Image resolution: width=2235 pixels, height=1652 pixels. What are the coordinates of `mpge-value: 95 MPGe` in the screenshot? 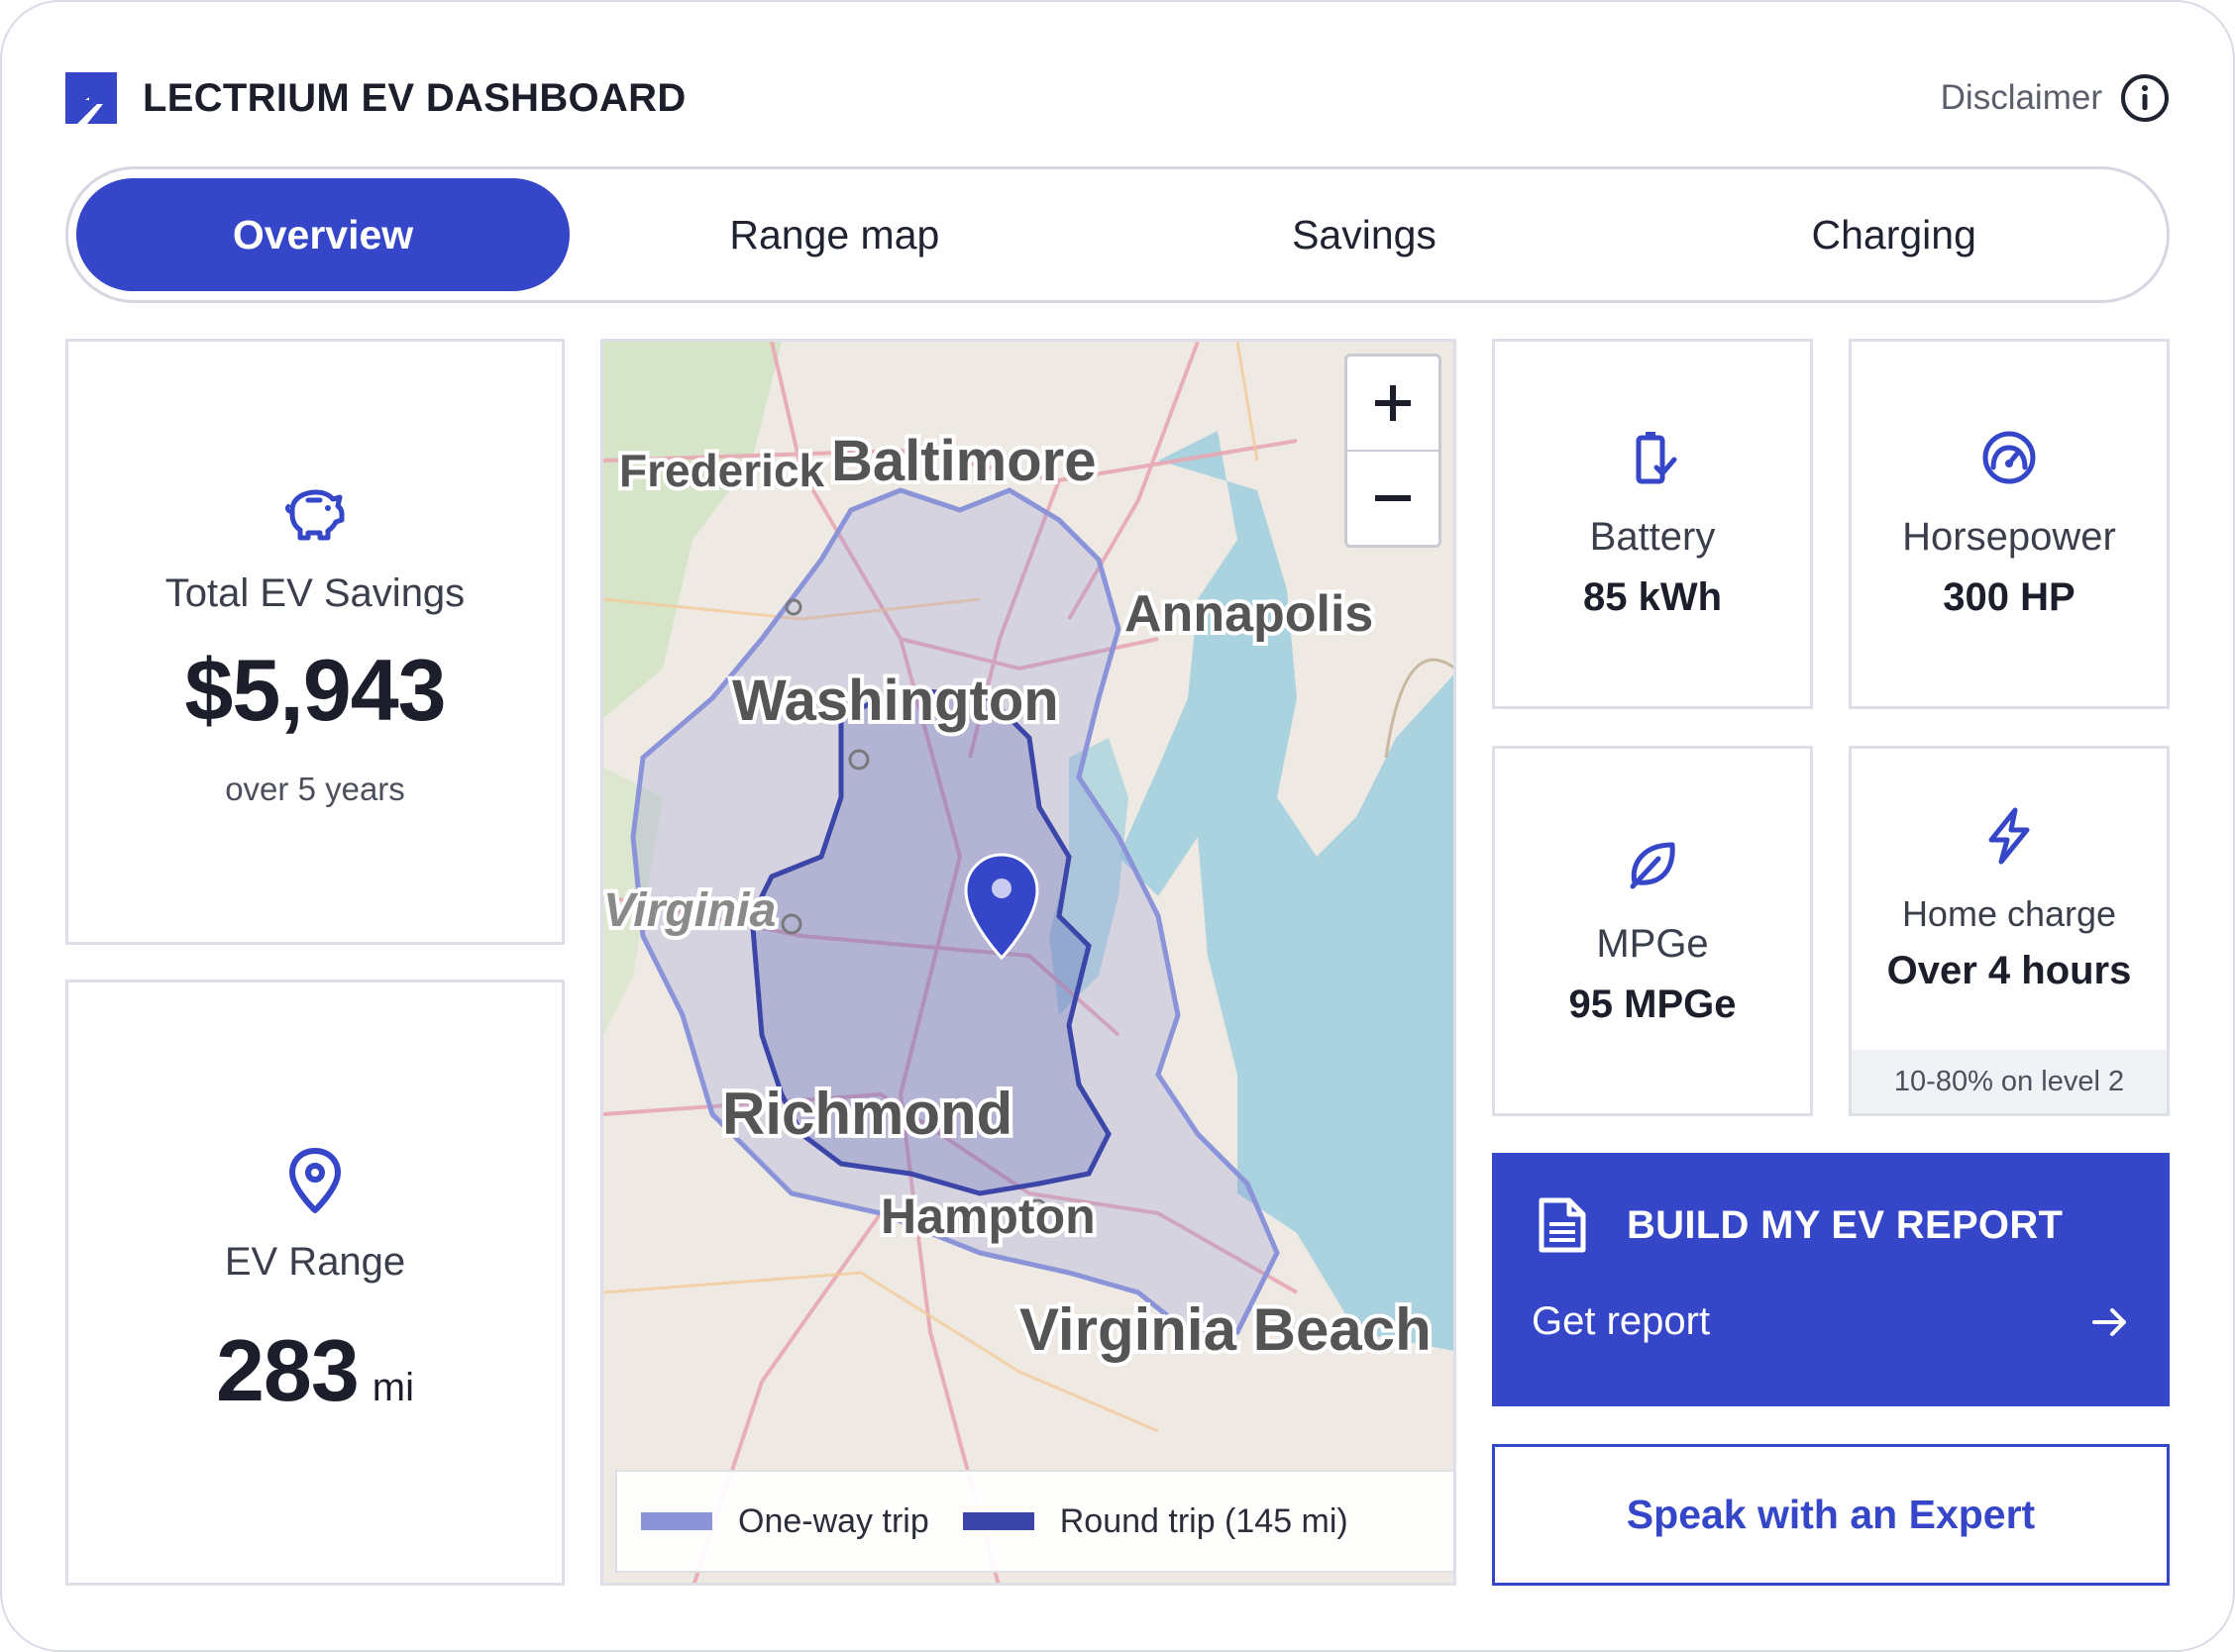 It's located at (1653, 1004).